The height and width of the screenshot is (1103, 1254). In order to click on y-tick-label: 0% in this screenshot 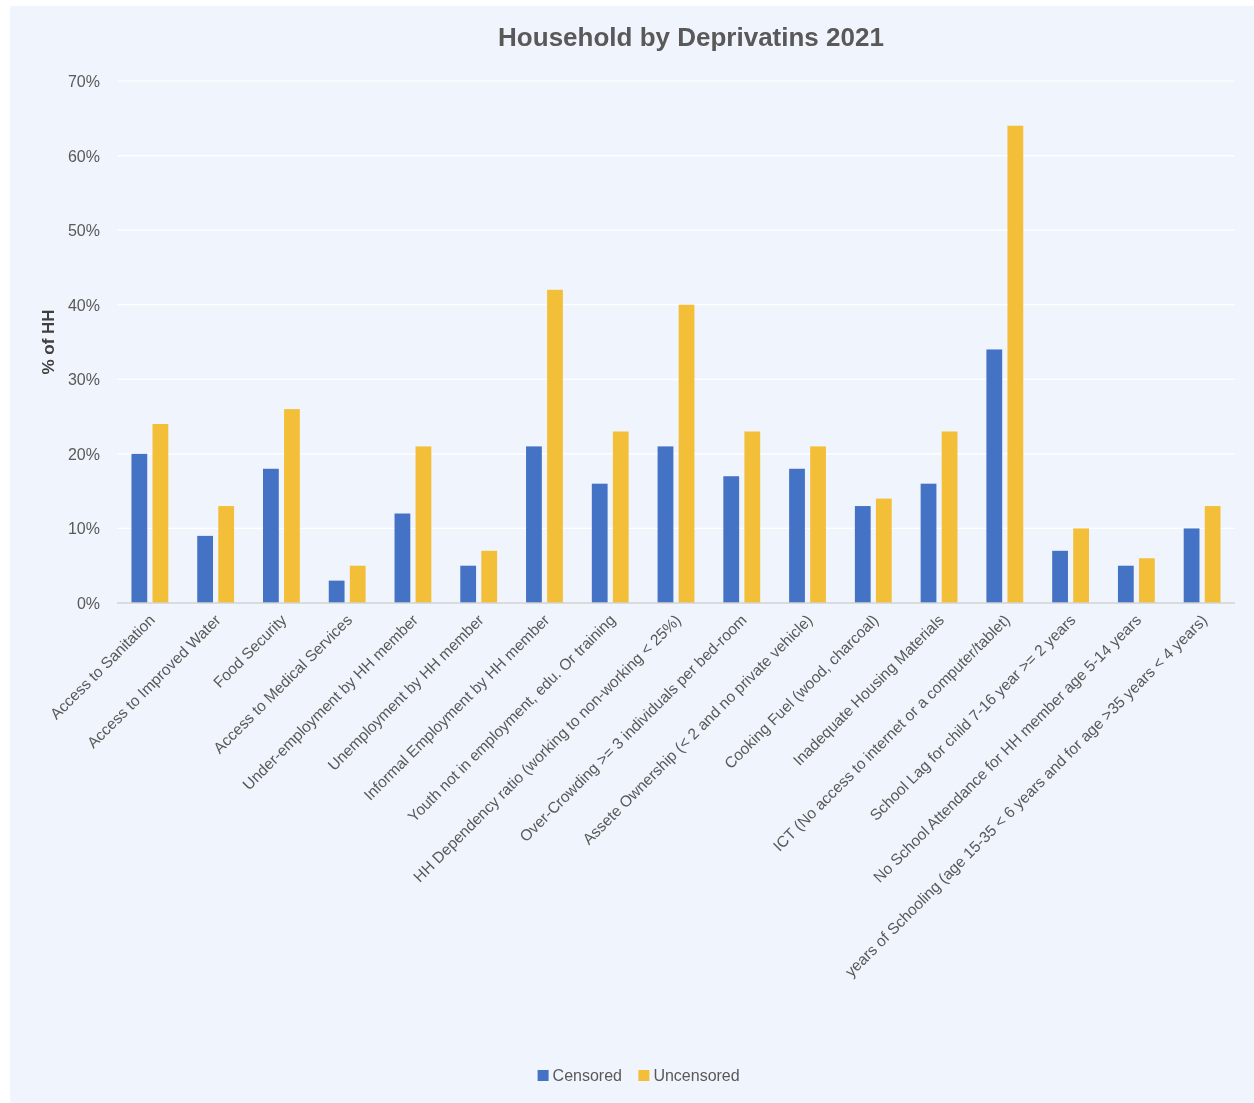, I will do `click(88, 603)`.